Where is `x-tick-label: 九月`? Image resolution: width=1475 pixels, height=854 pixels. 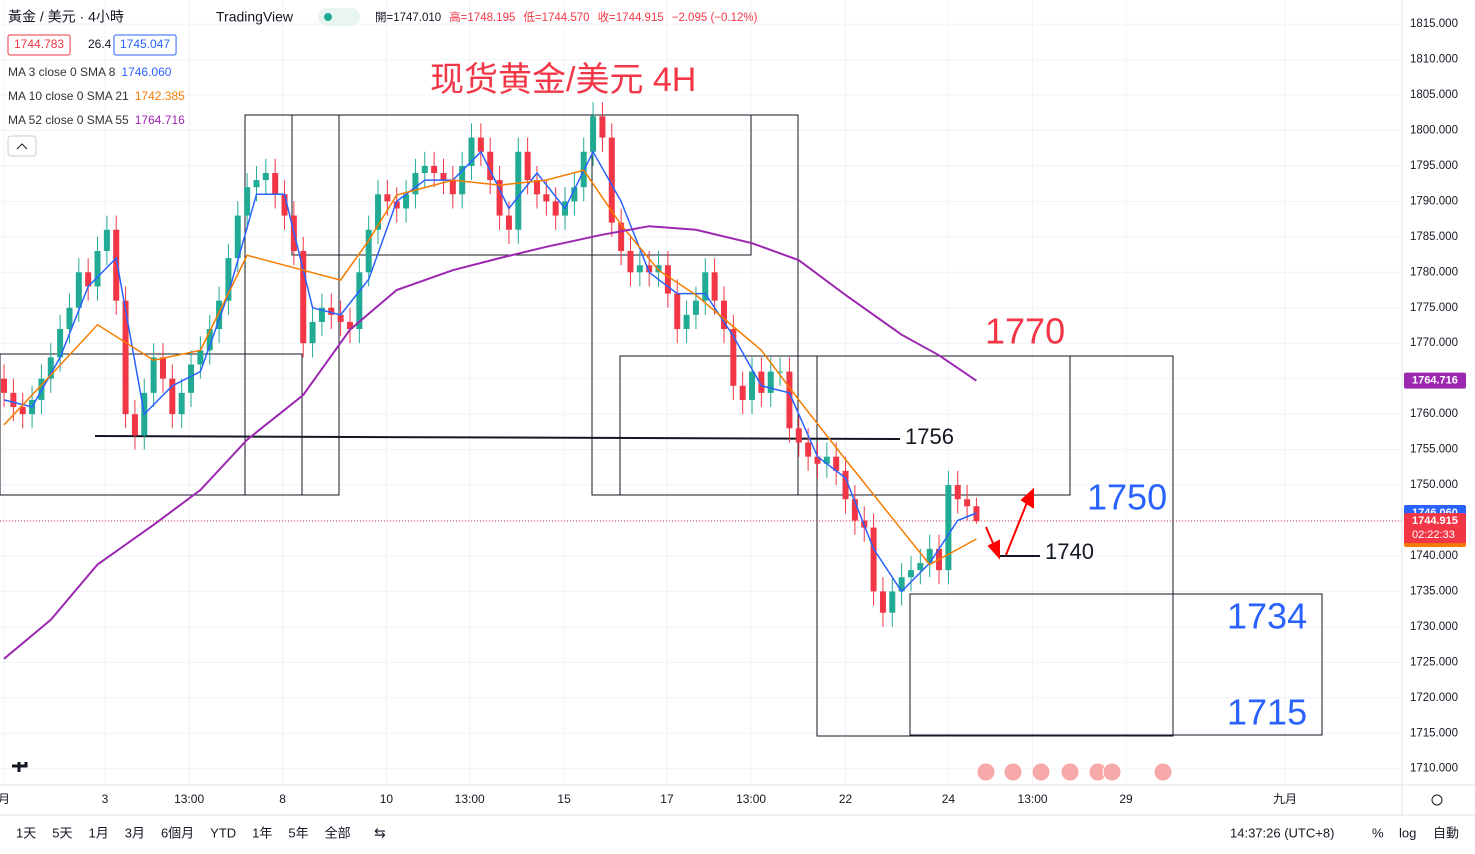 x-tick-label: 九月 is located at coordinates (1285, 799).